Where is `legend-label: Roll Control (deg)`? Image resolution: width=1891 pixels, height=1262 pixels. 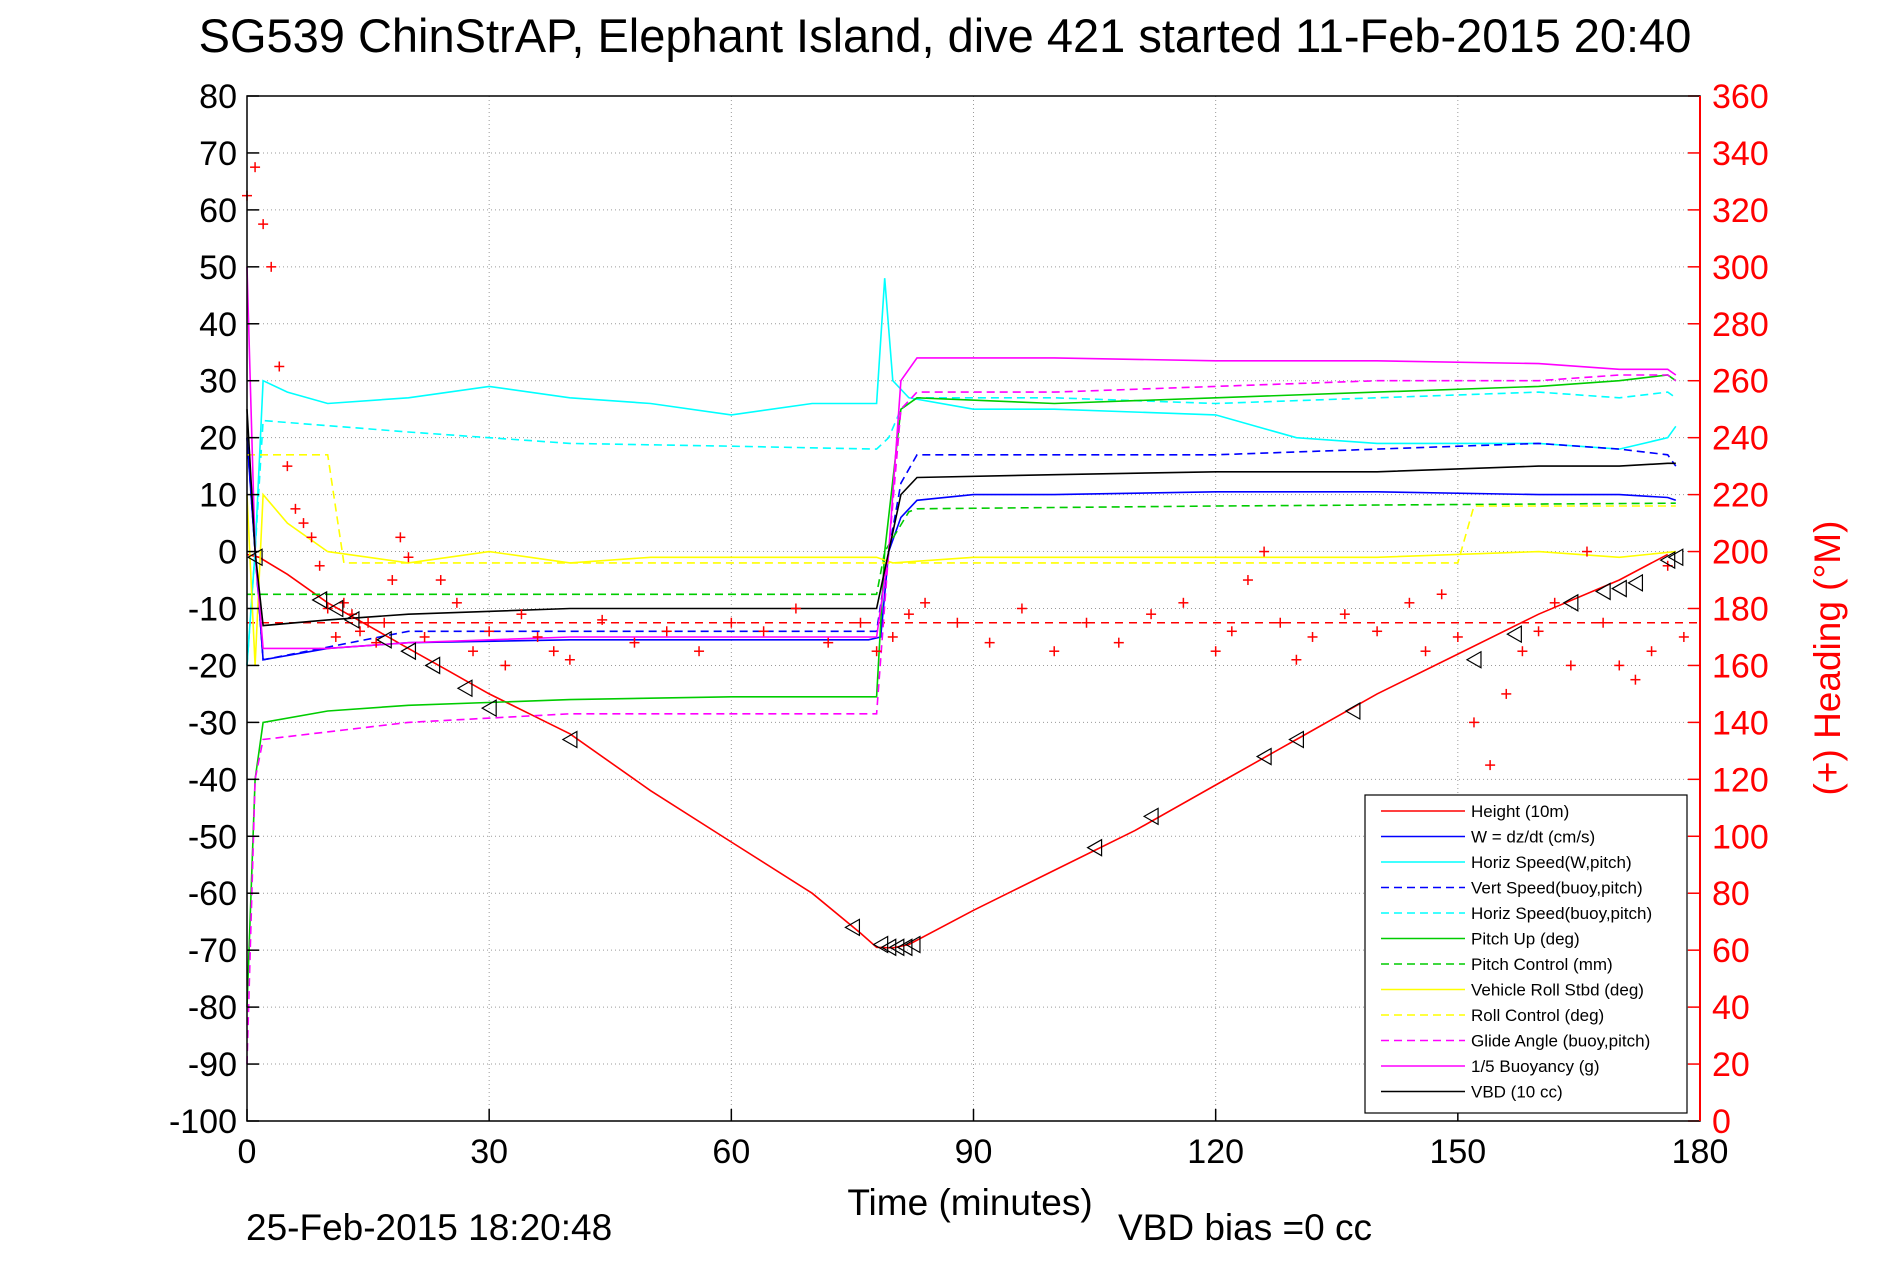 legend-label: Roll Control (deg) is located at coordinates (1537, 1015).